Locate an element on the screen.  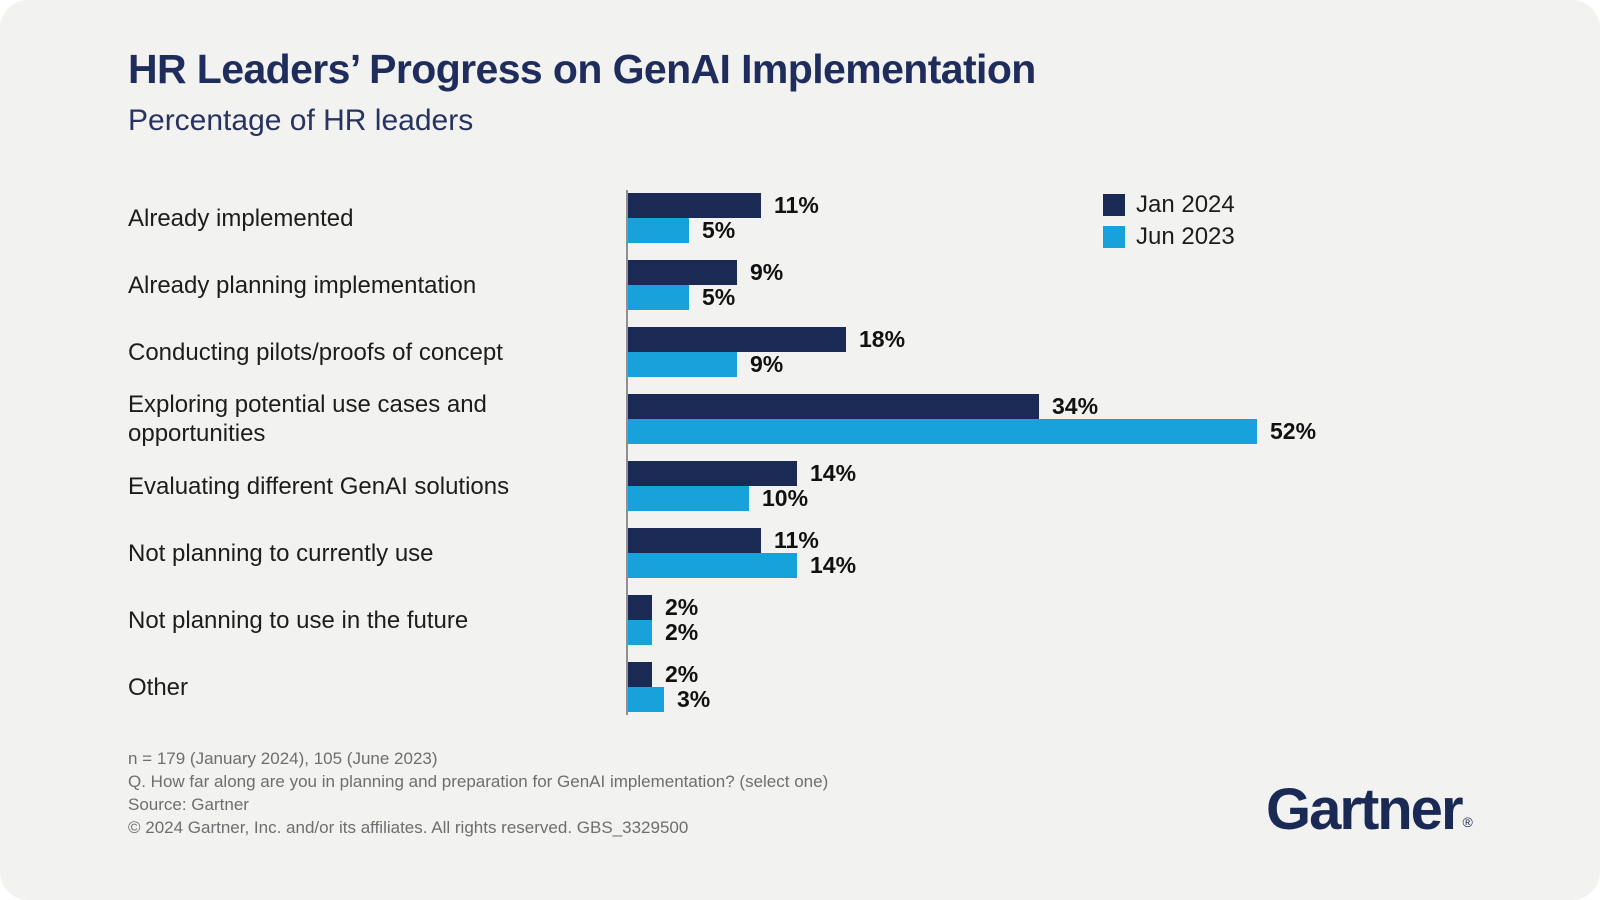
legend-item-jun-2023: Jun 2023 is located at coordinates (1169, 236).